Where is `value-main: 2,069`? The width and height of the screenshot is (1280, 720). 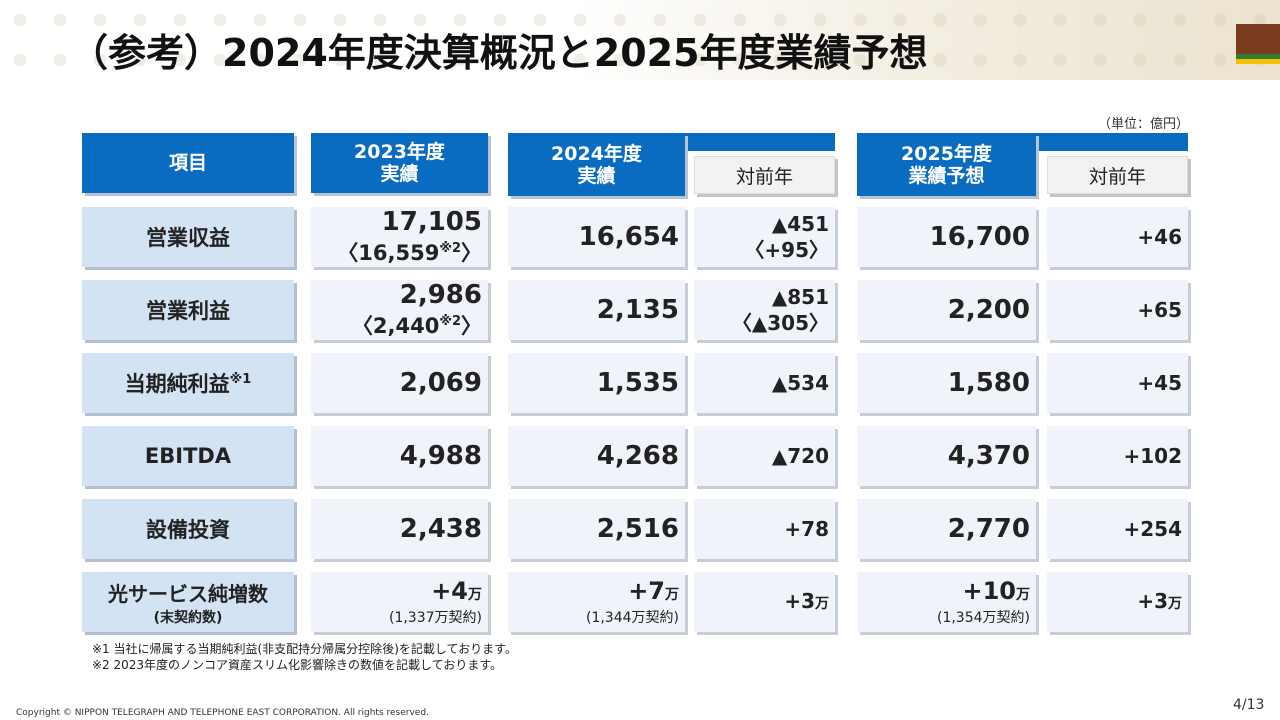 value-main: 2,069 is located at coordinates (440, 383).